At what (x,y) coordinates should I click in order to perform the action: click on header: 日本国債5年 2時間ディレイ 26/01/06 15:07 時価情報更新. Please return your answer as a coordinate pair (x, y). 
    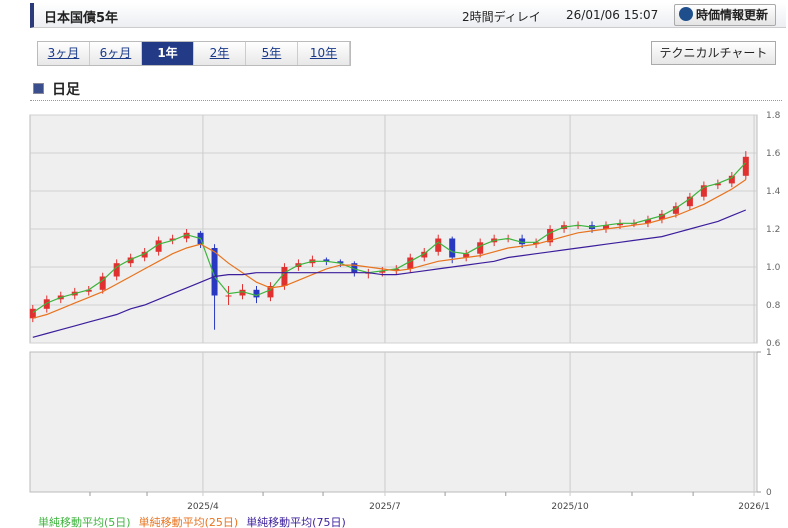
    Looking at the image, I should click on (408, 15).